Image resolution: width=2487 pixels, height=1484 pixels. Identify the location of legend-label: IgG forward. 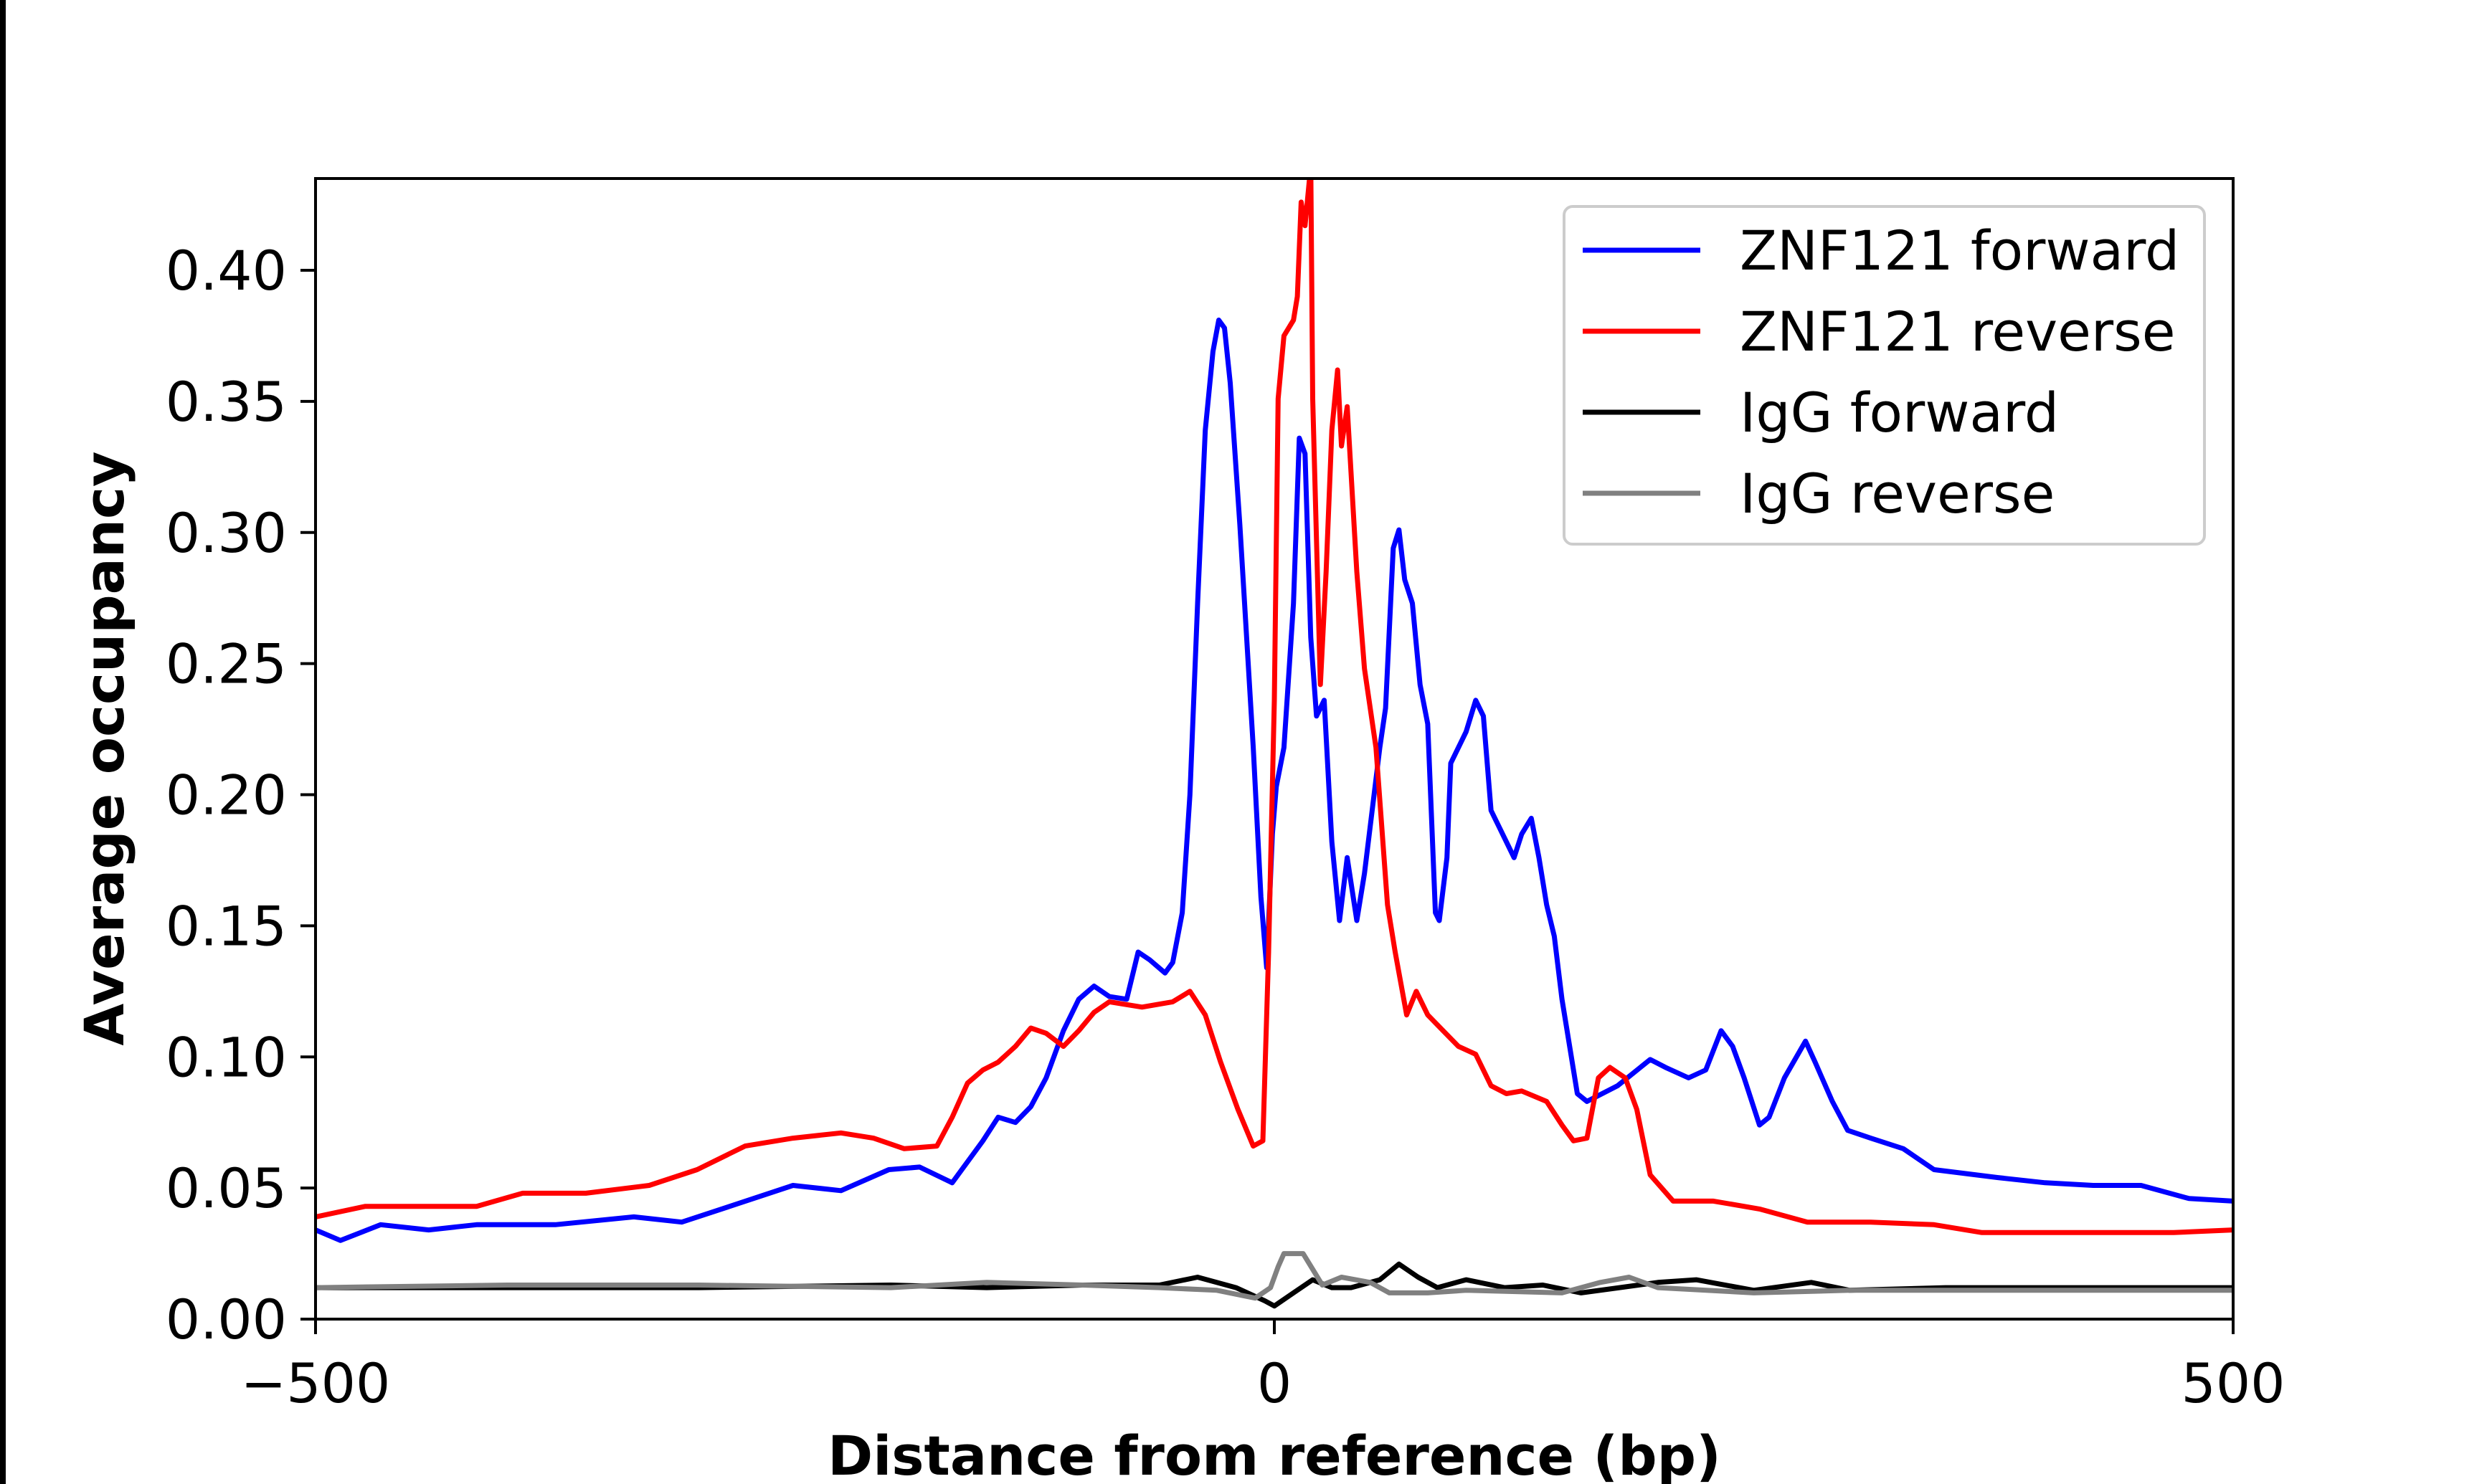
(1900, 413).